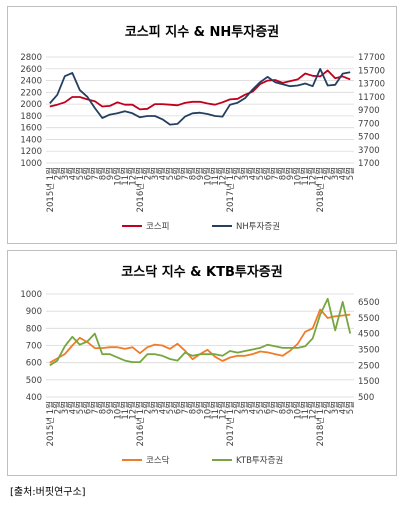 The height and width of the screenshot is (509, 404). What do you see at coordinates (202, 32) in the screenshot?
I see `chart-title: 코스피 지수 & NH투자증권` at bounding box center [202, 32].